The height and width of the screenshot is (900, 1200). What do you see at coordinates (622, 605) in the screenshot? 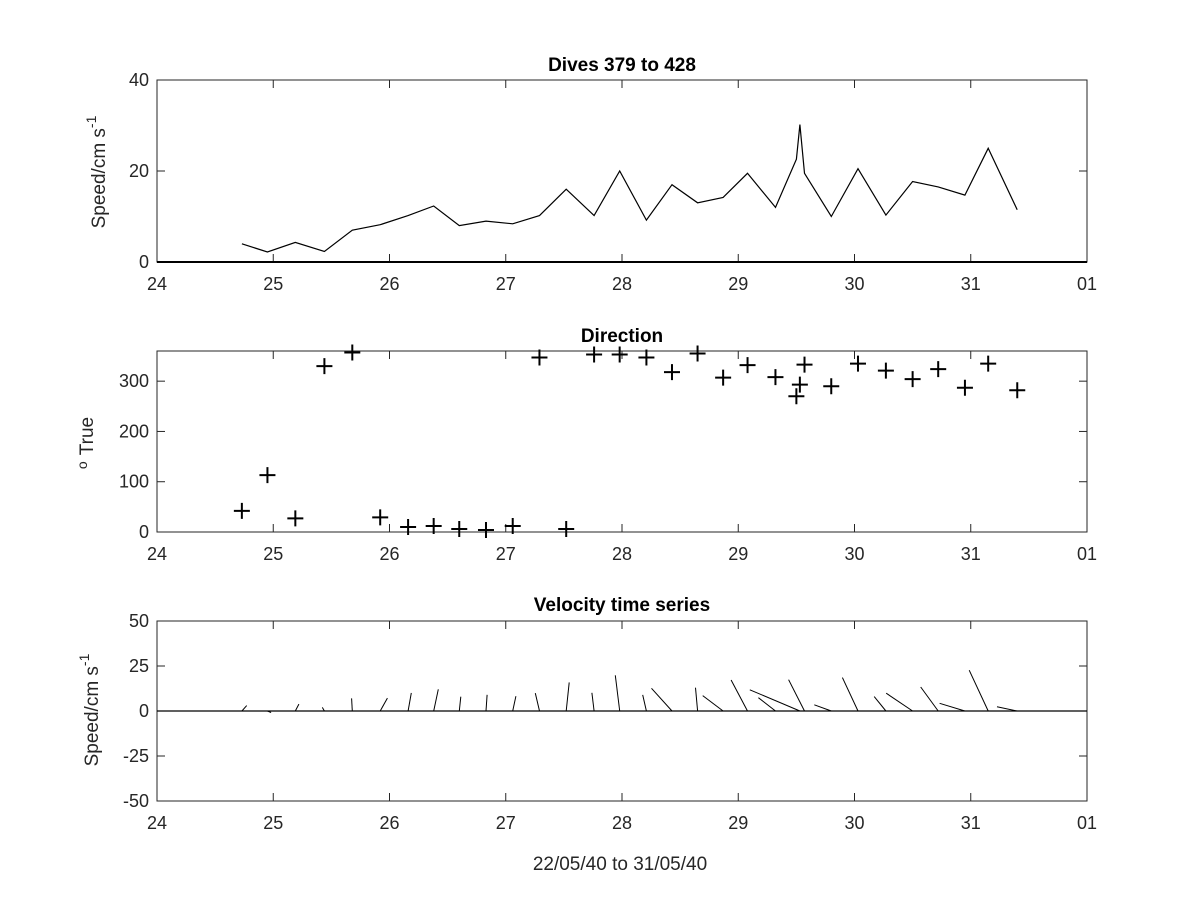
I see `panel-velocity-title: Velocity time series` at bounding box center [622, 605].